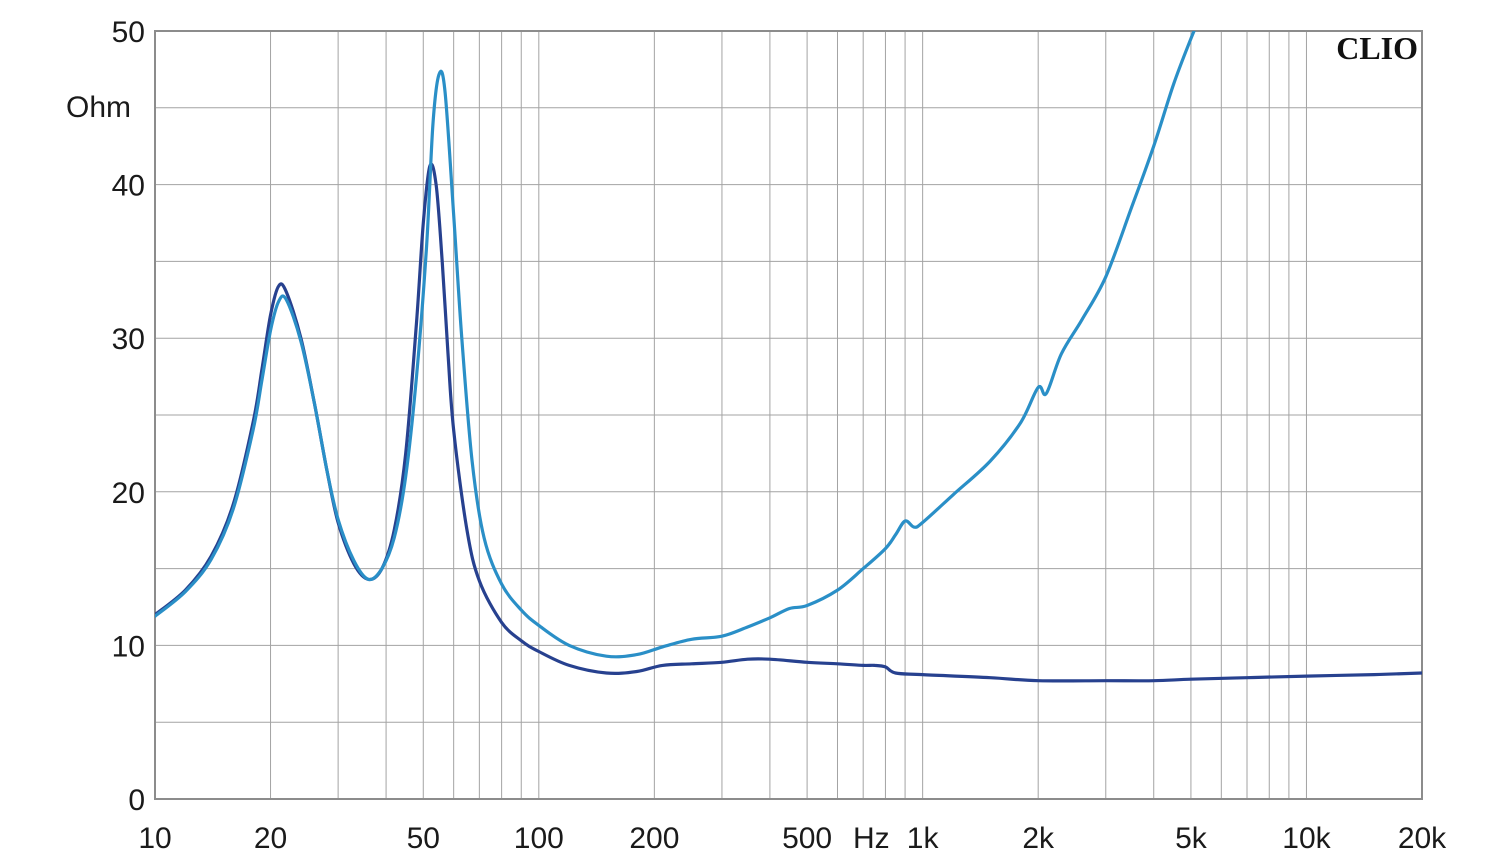  Describe the element at coordinates (128, 646) in the screenshot. I see `y-tick-label: 10` at that location.